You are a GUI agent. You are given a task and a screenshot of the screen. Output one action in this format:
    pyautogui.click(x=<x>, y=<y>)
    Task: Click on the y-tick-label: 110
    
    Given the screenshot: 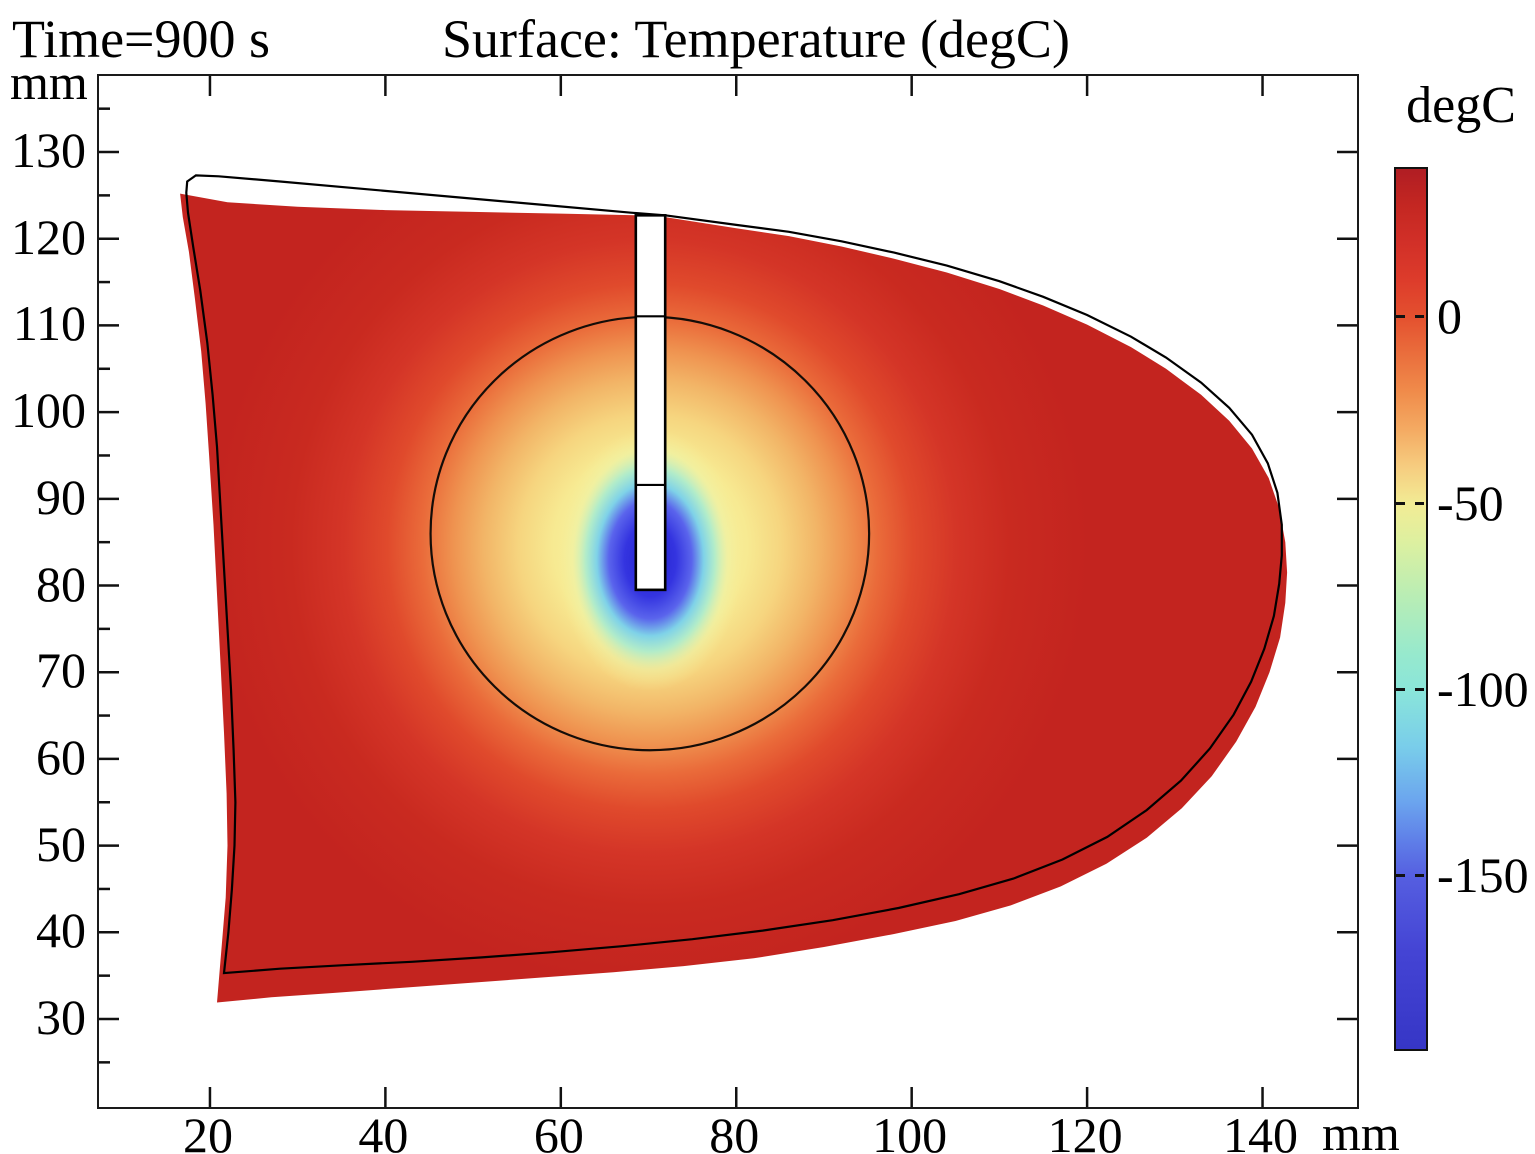 What is the action you would take?
    pyautogui.click(x=49, y=323)
    